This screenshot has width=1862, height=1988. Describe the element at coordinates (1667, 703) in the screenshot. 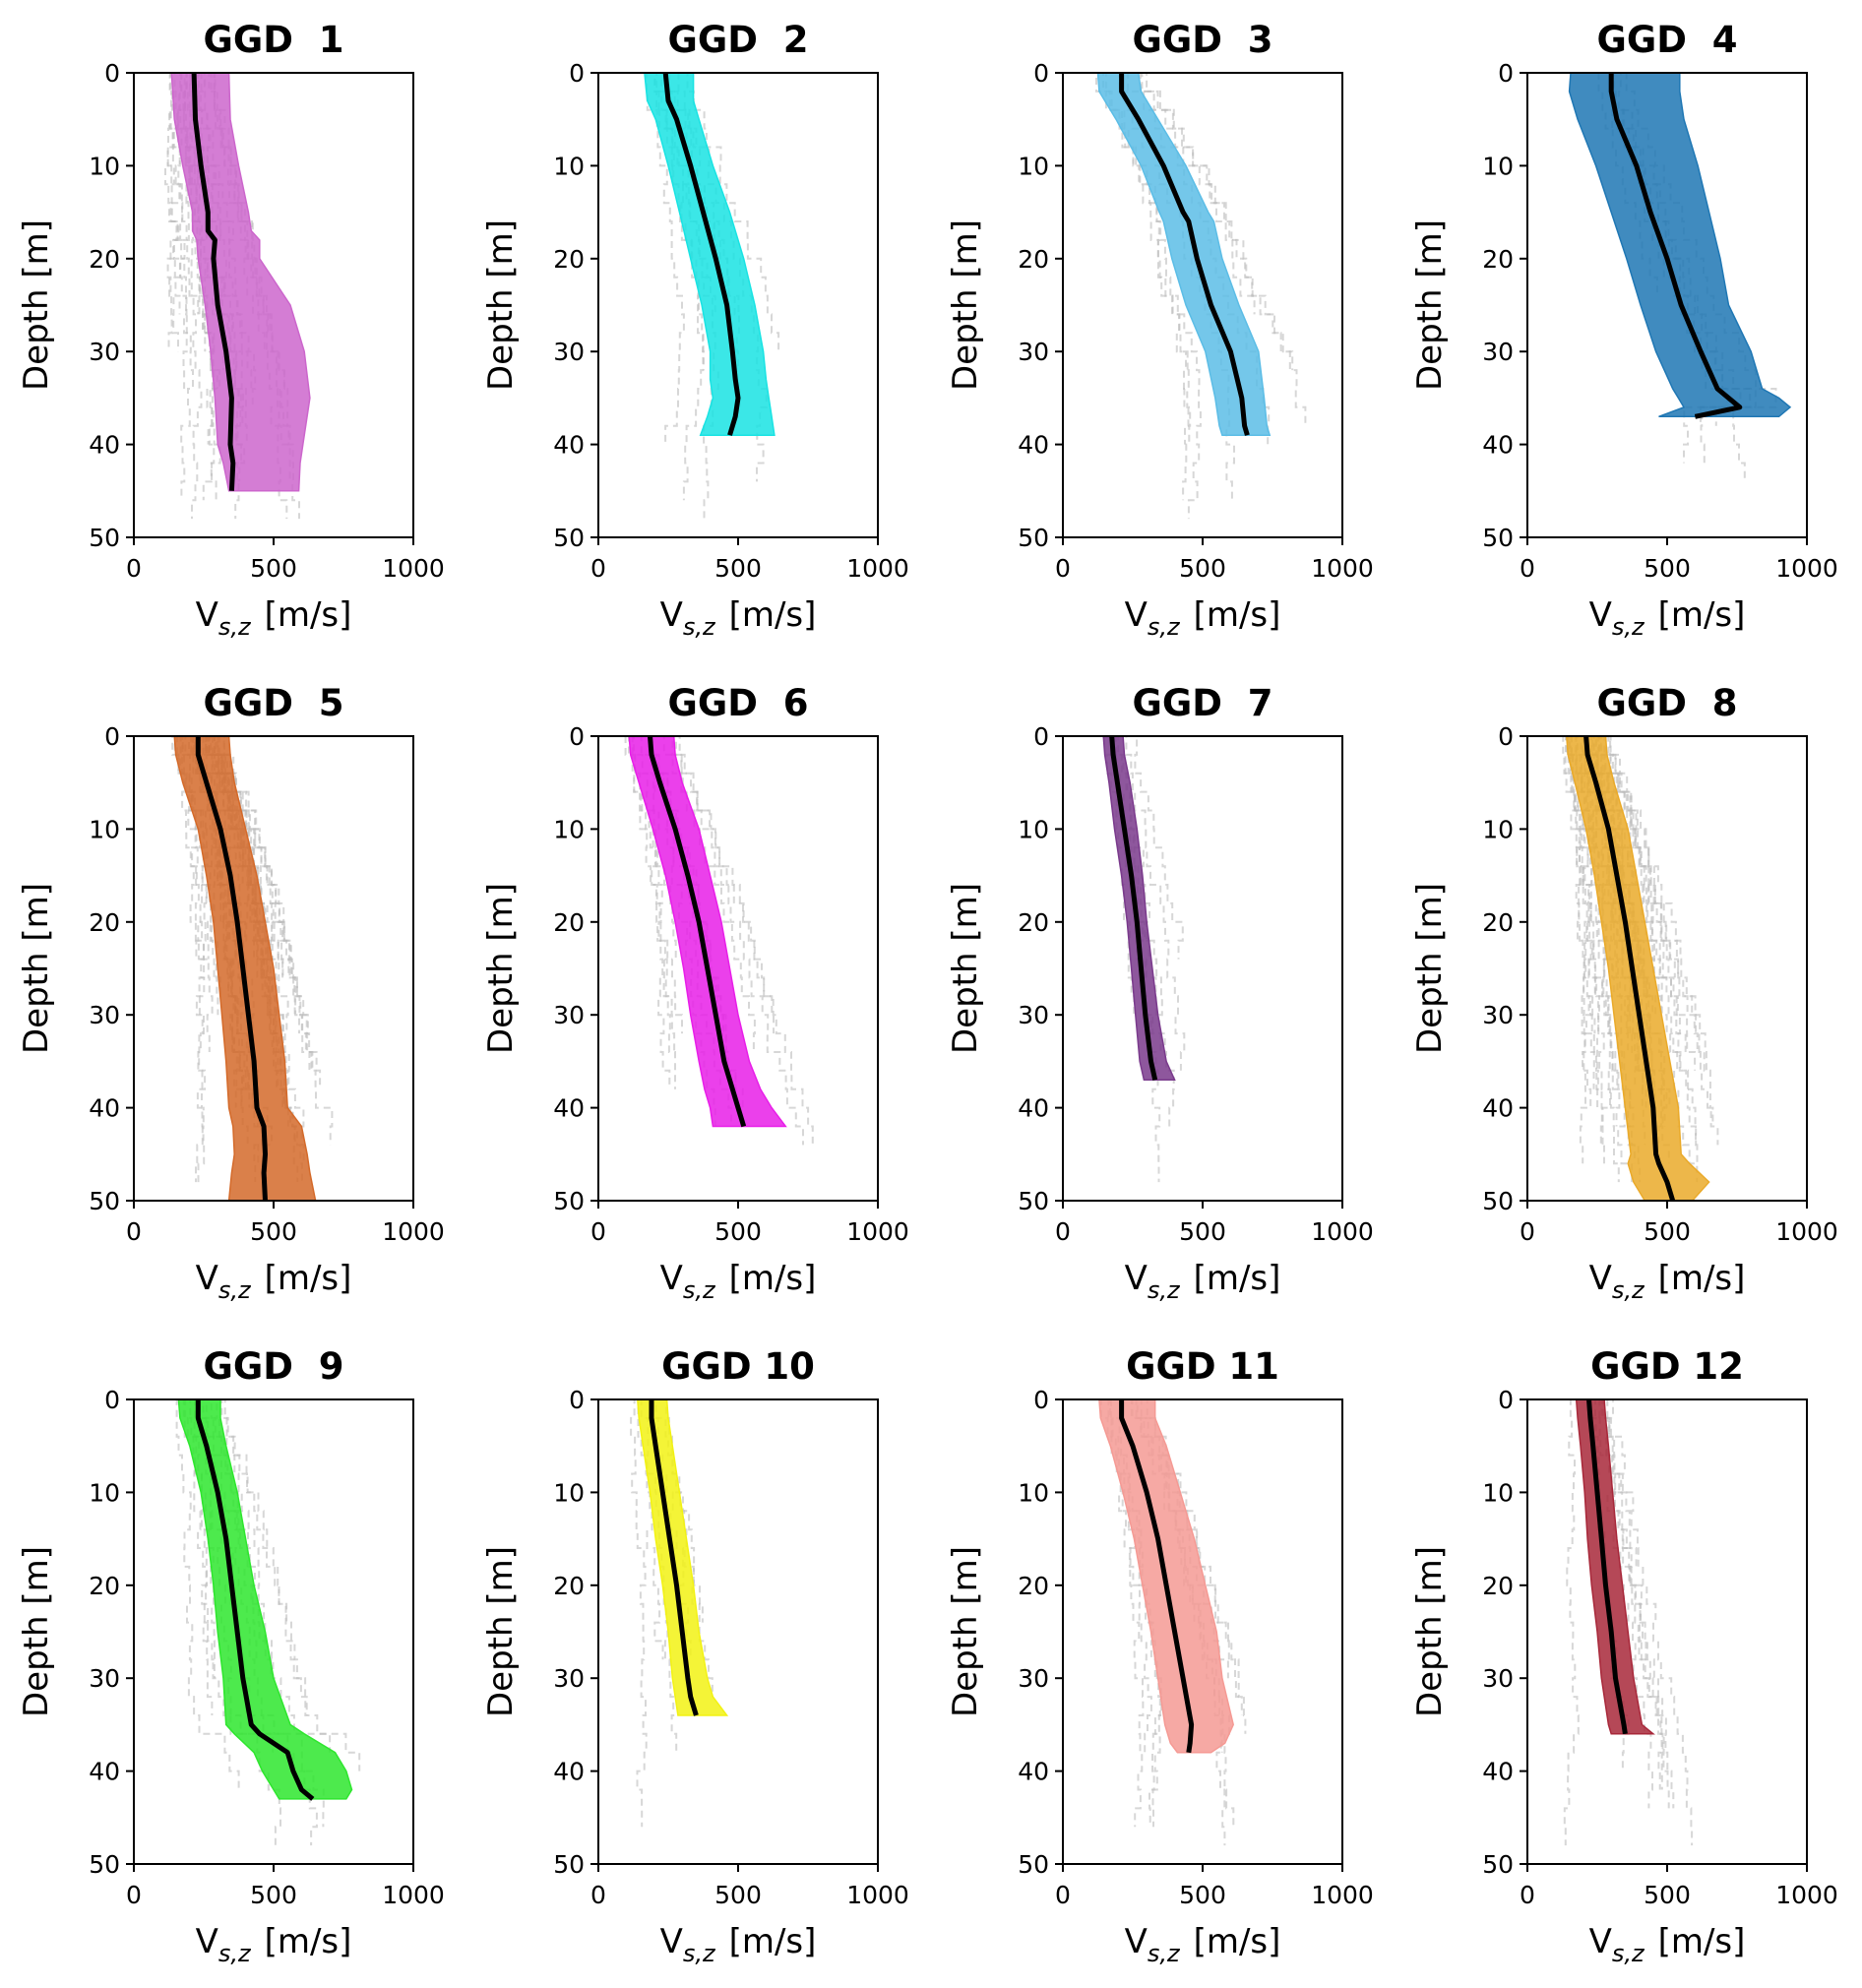

I see `subplot-title: GGD 8` at that location.